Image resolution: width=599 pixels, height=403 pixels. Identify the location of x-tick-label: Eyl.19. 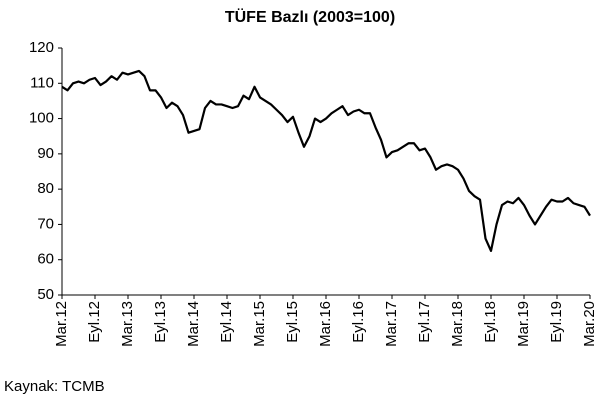
(556, 322).